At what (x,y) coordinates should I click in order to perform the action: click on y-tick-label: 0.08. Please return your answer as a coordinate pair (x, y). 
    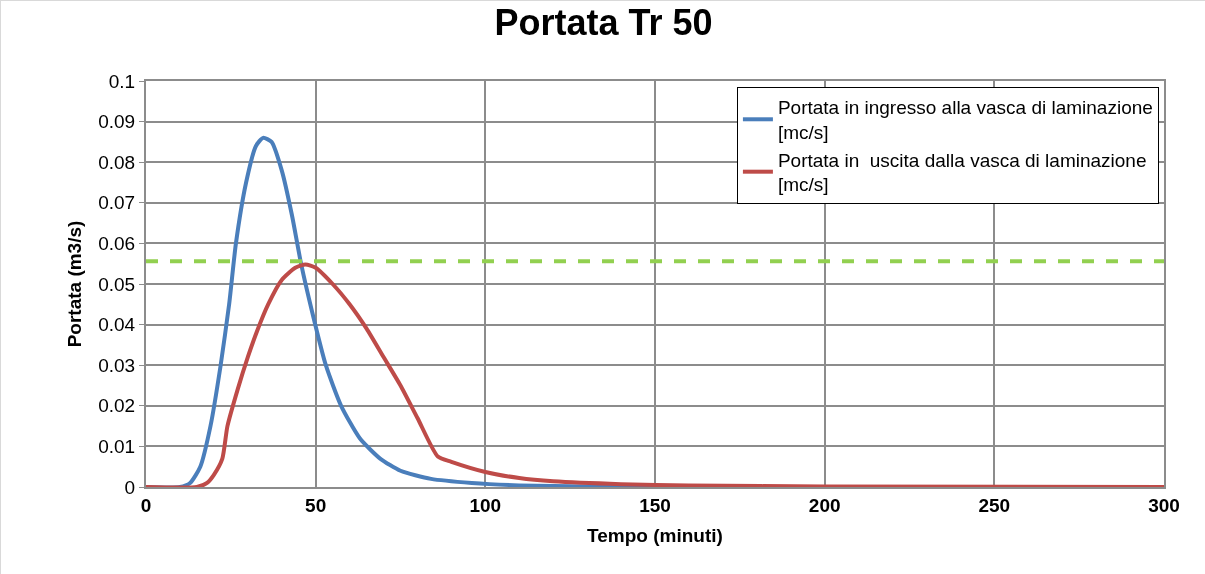
    Looking at the image, I should click on (117, 162).